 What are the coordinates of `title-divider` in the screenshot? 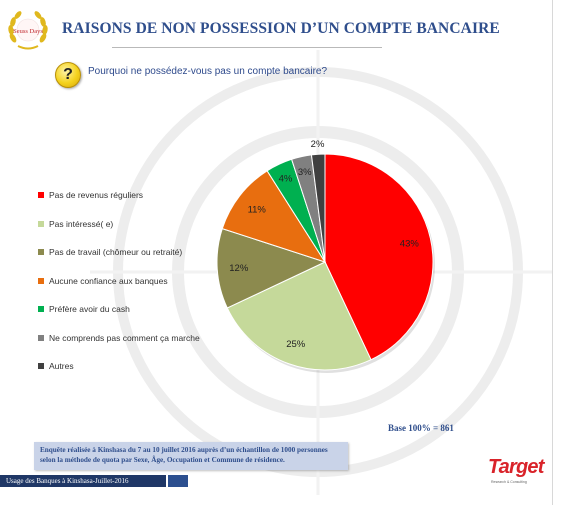 It's located at (247, 47).